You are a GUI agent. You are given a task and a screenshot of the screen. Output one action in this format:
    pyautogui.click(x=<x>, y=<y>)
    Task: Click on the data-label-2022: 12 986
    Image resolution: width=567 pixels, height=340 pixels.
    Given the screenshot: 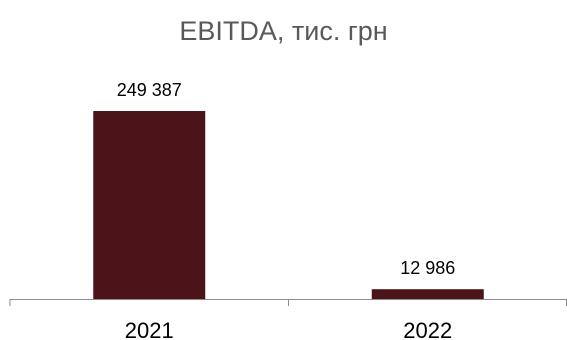 What is the action you would take?
    pyautogui.click(x=427, y=268)
    